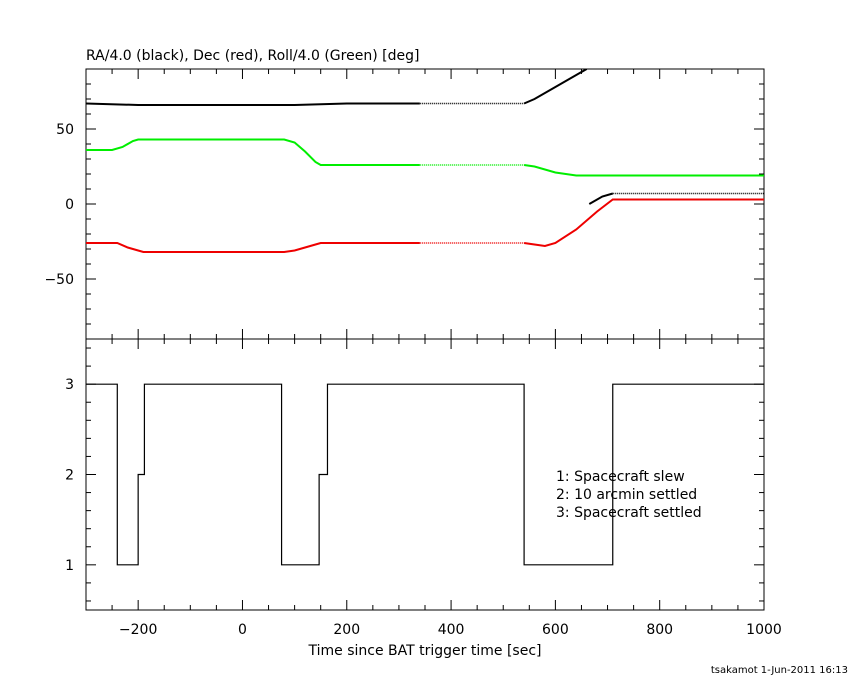  What do you see at coordinates (69, 385) in the screenshot?
I see `y-tick-label: 3` at bounding box center [69, 385].